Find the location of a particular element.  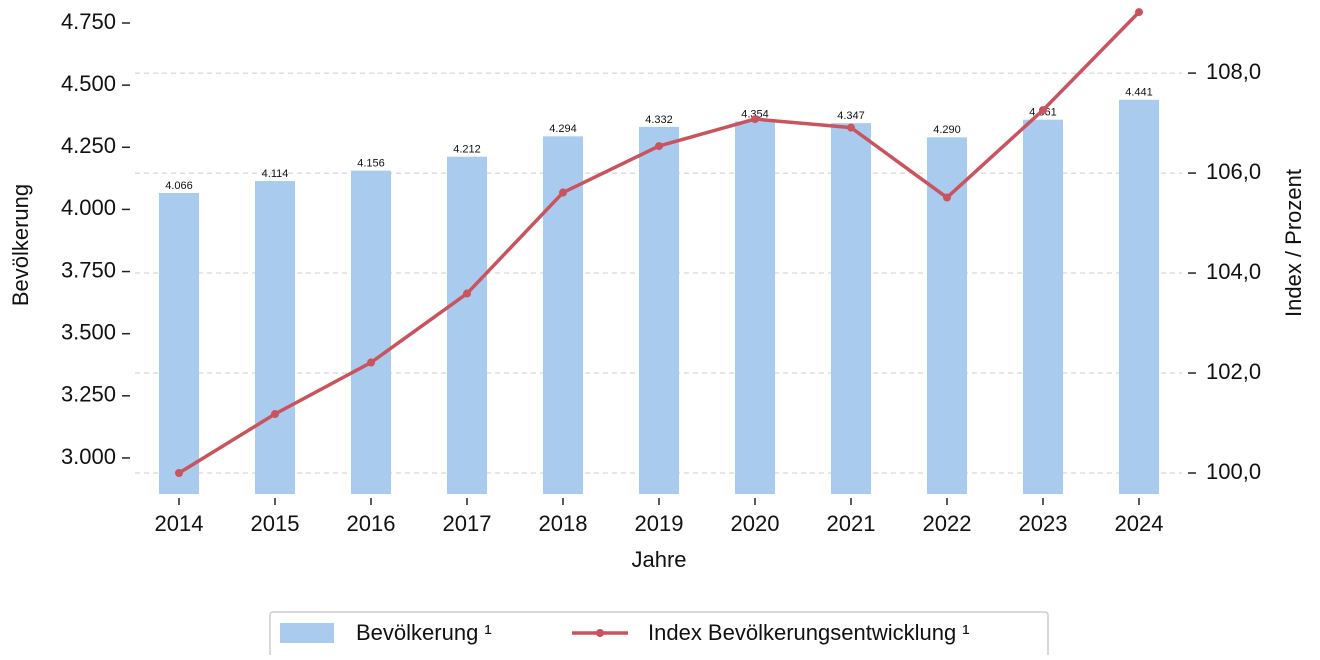

legend-label: Bevölkerung ¹ is located at coordinates (424, 632).